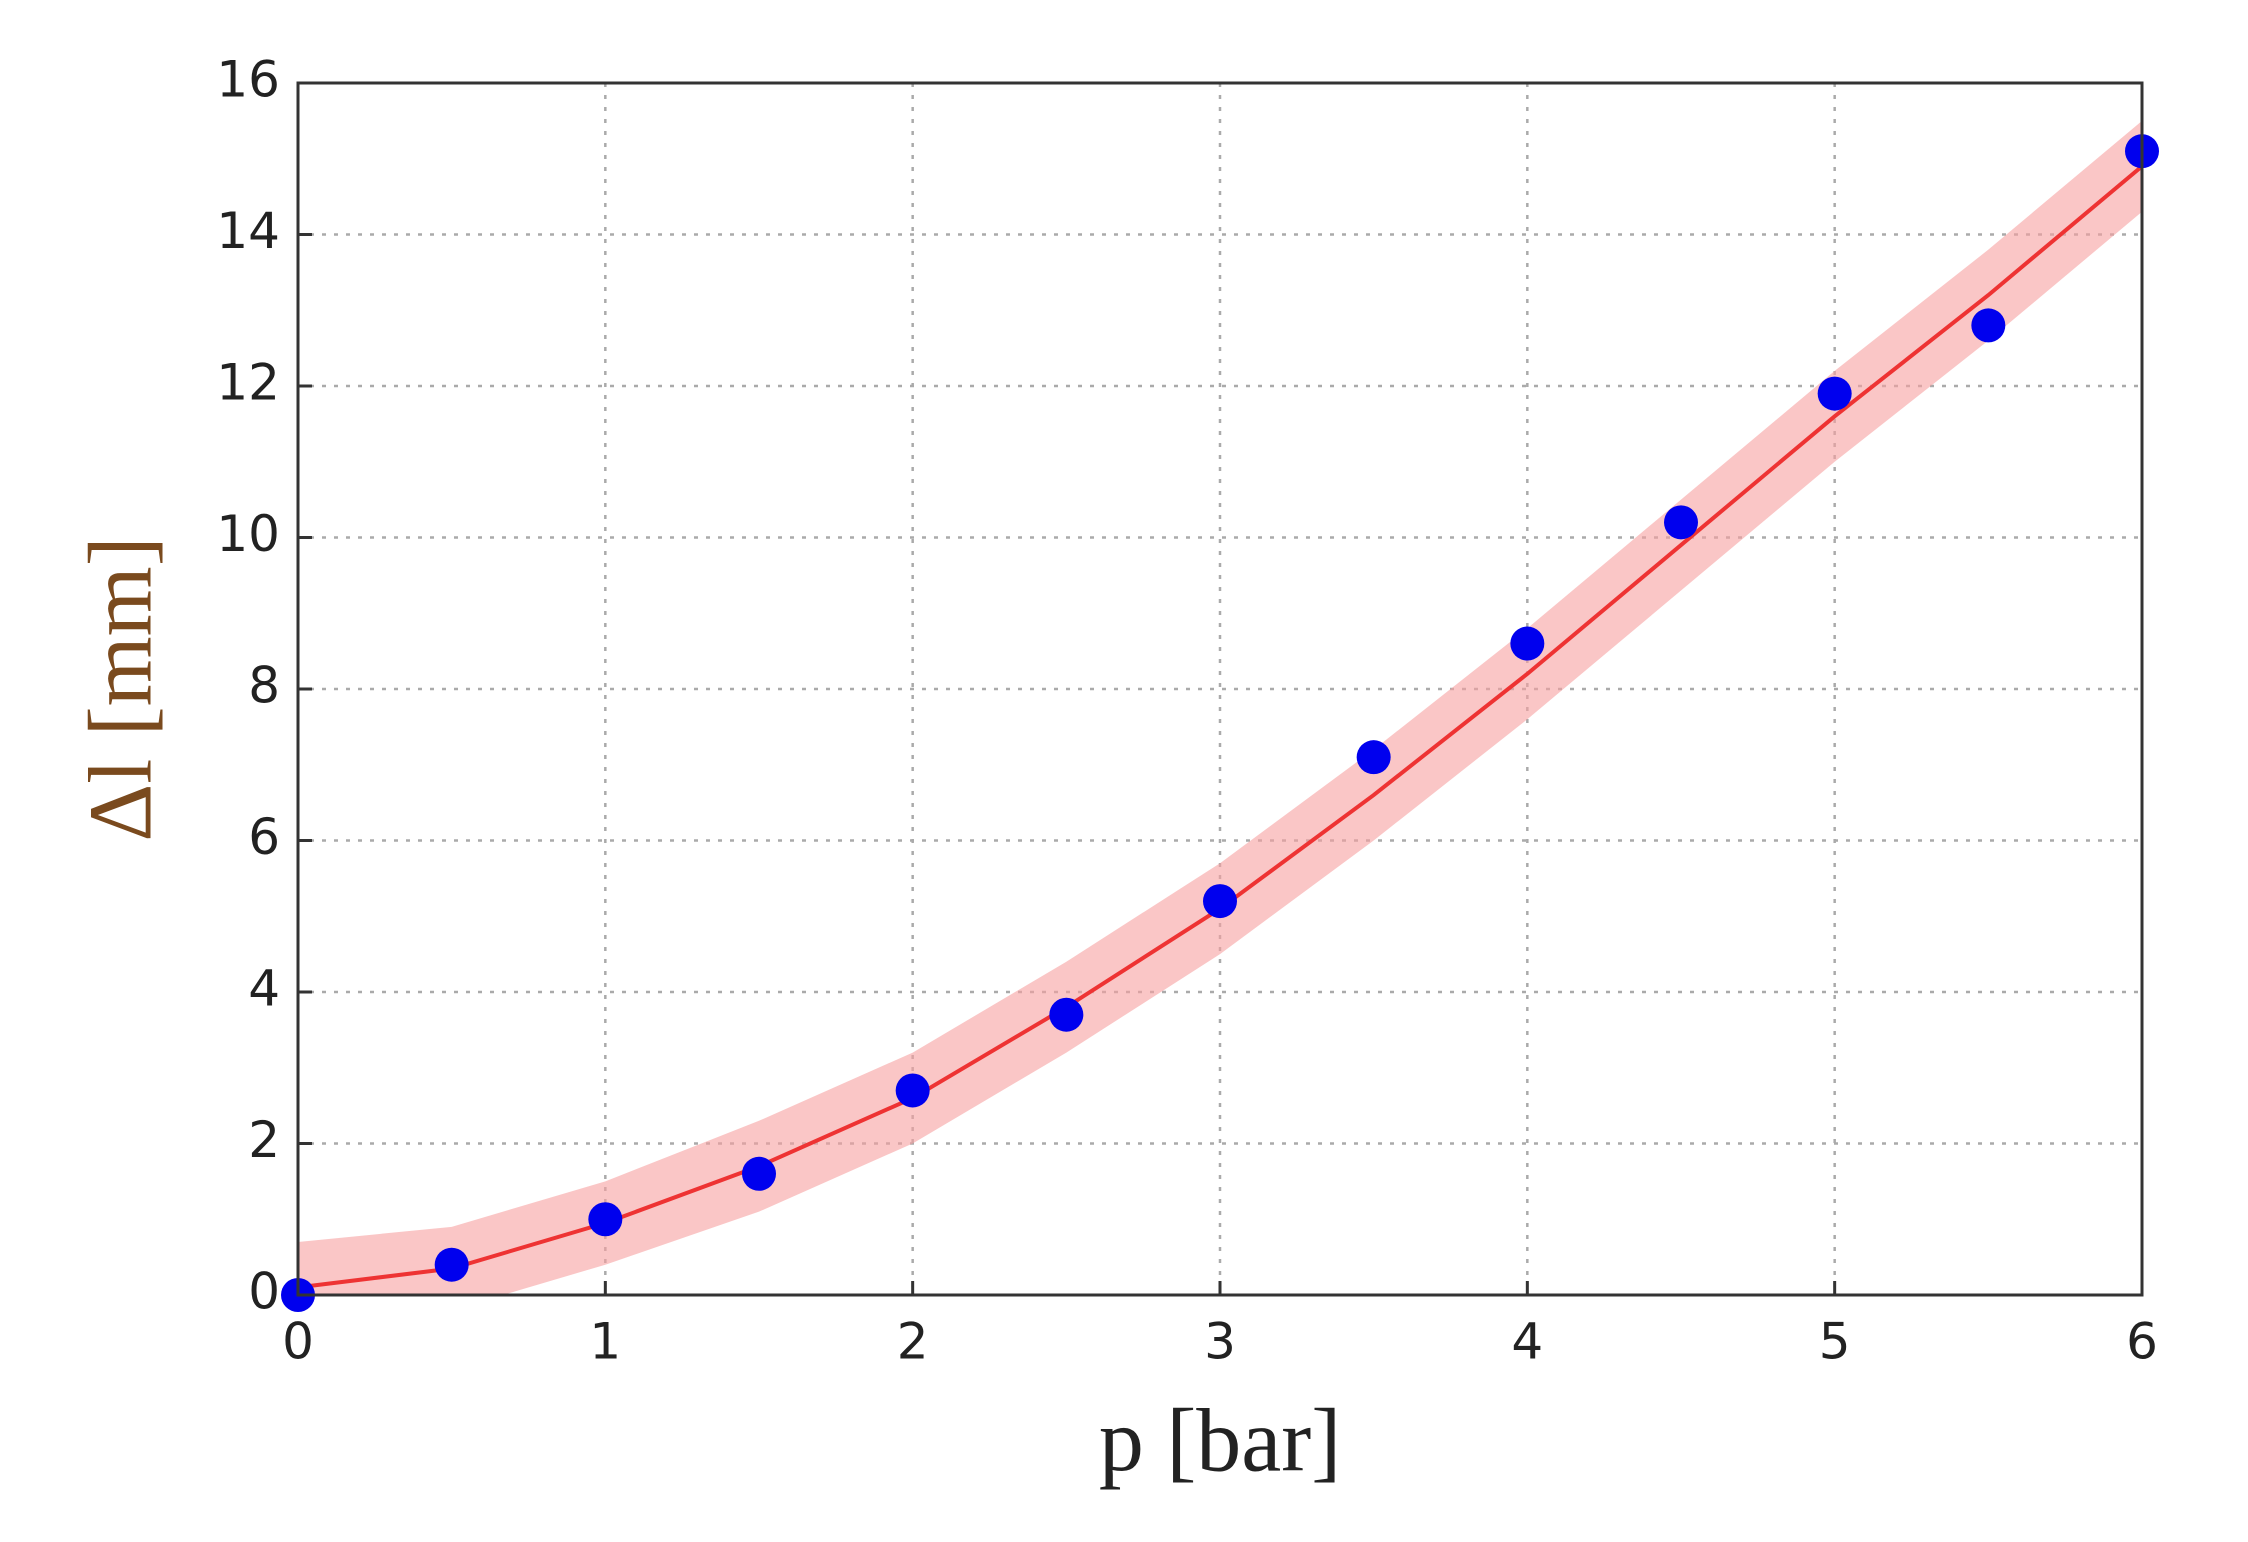 The image size is (2248, 1542). What do you see at coordinates (264, 837) in the screenshot?
I see `y-tick-label: 6` at bounding box center [264, 837].